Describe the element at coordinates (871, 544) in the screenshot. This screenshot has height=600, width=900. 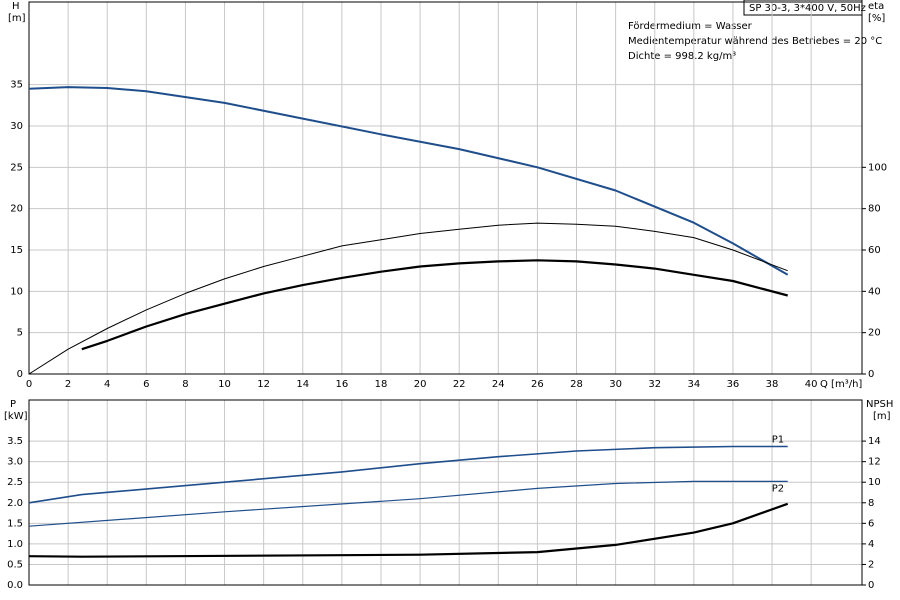
I see `y2-tick-label: 4` at that location.